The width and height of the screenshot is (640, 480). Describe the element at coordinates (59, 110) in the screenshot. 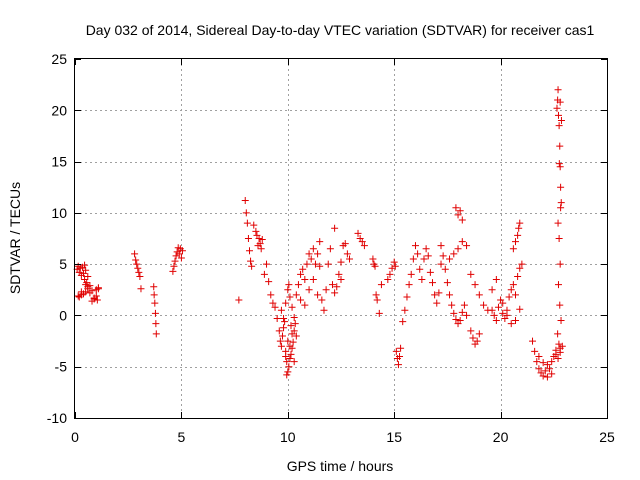

I see `y-tick-label: 20` at that location.